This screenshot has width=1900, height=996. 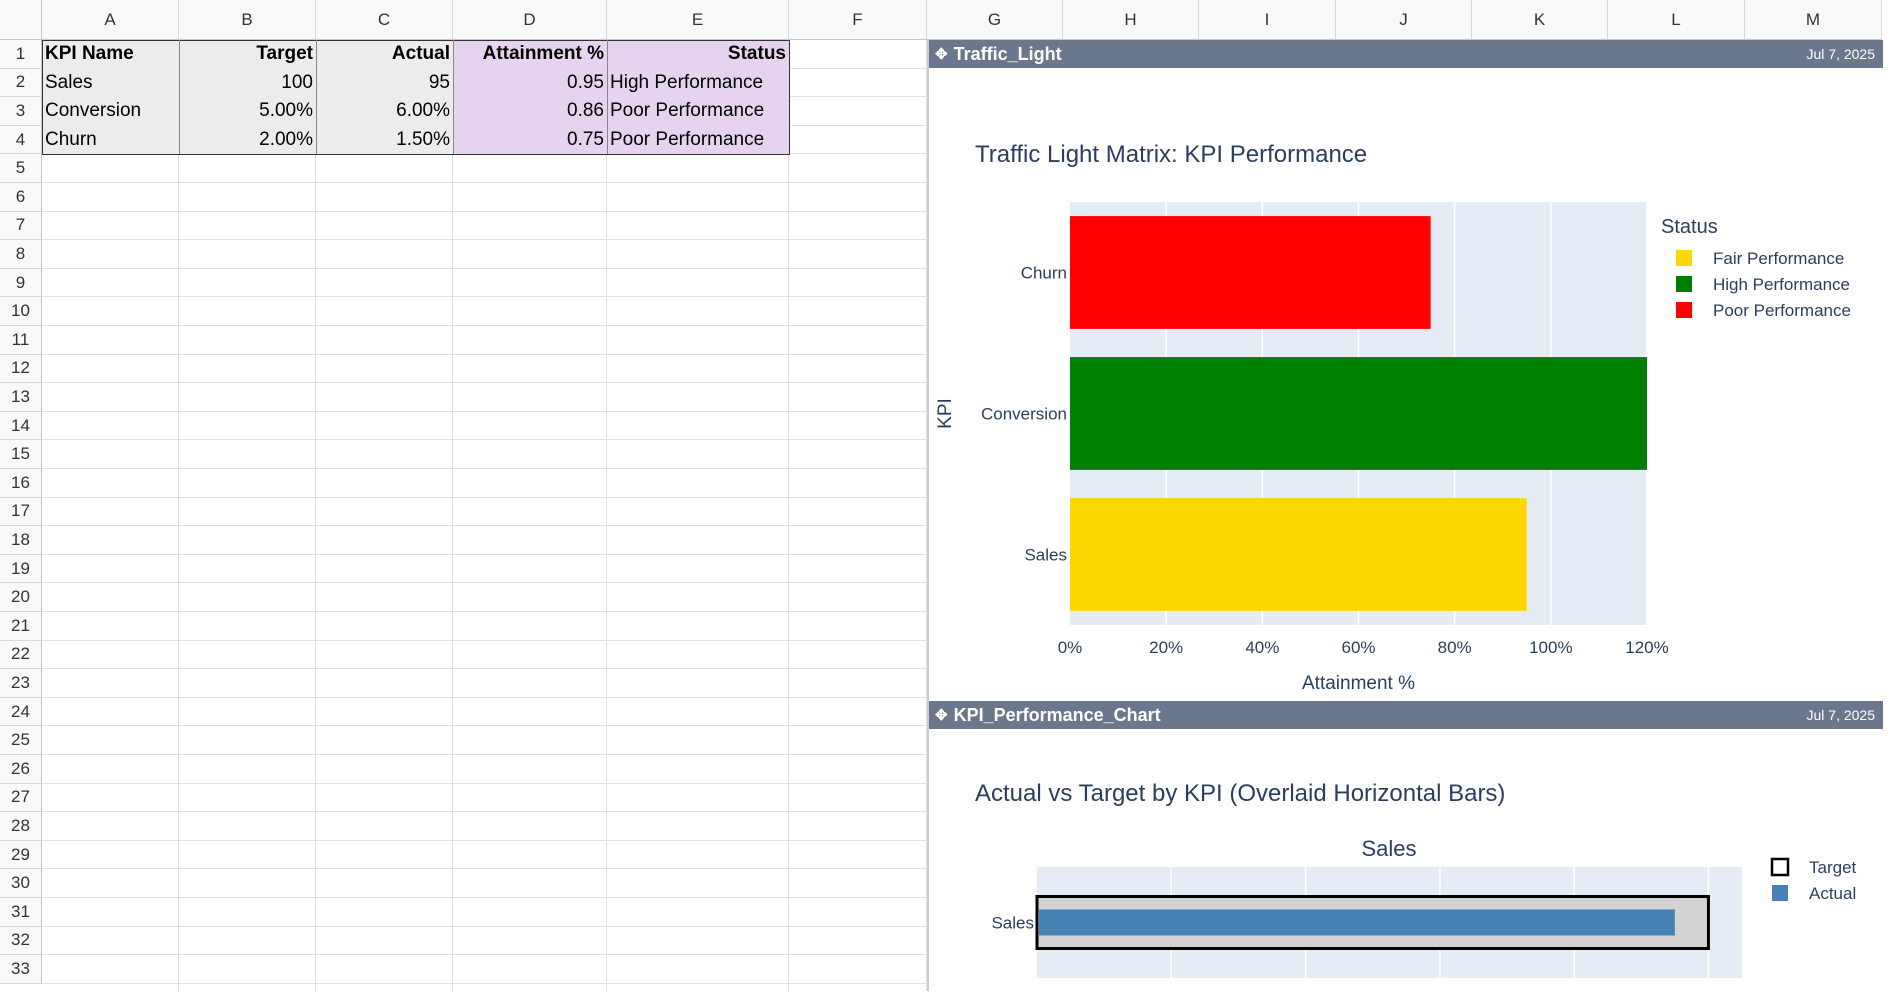 I want to click on data-cell: 1.50%, so click(x=384, y=140).